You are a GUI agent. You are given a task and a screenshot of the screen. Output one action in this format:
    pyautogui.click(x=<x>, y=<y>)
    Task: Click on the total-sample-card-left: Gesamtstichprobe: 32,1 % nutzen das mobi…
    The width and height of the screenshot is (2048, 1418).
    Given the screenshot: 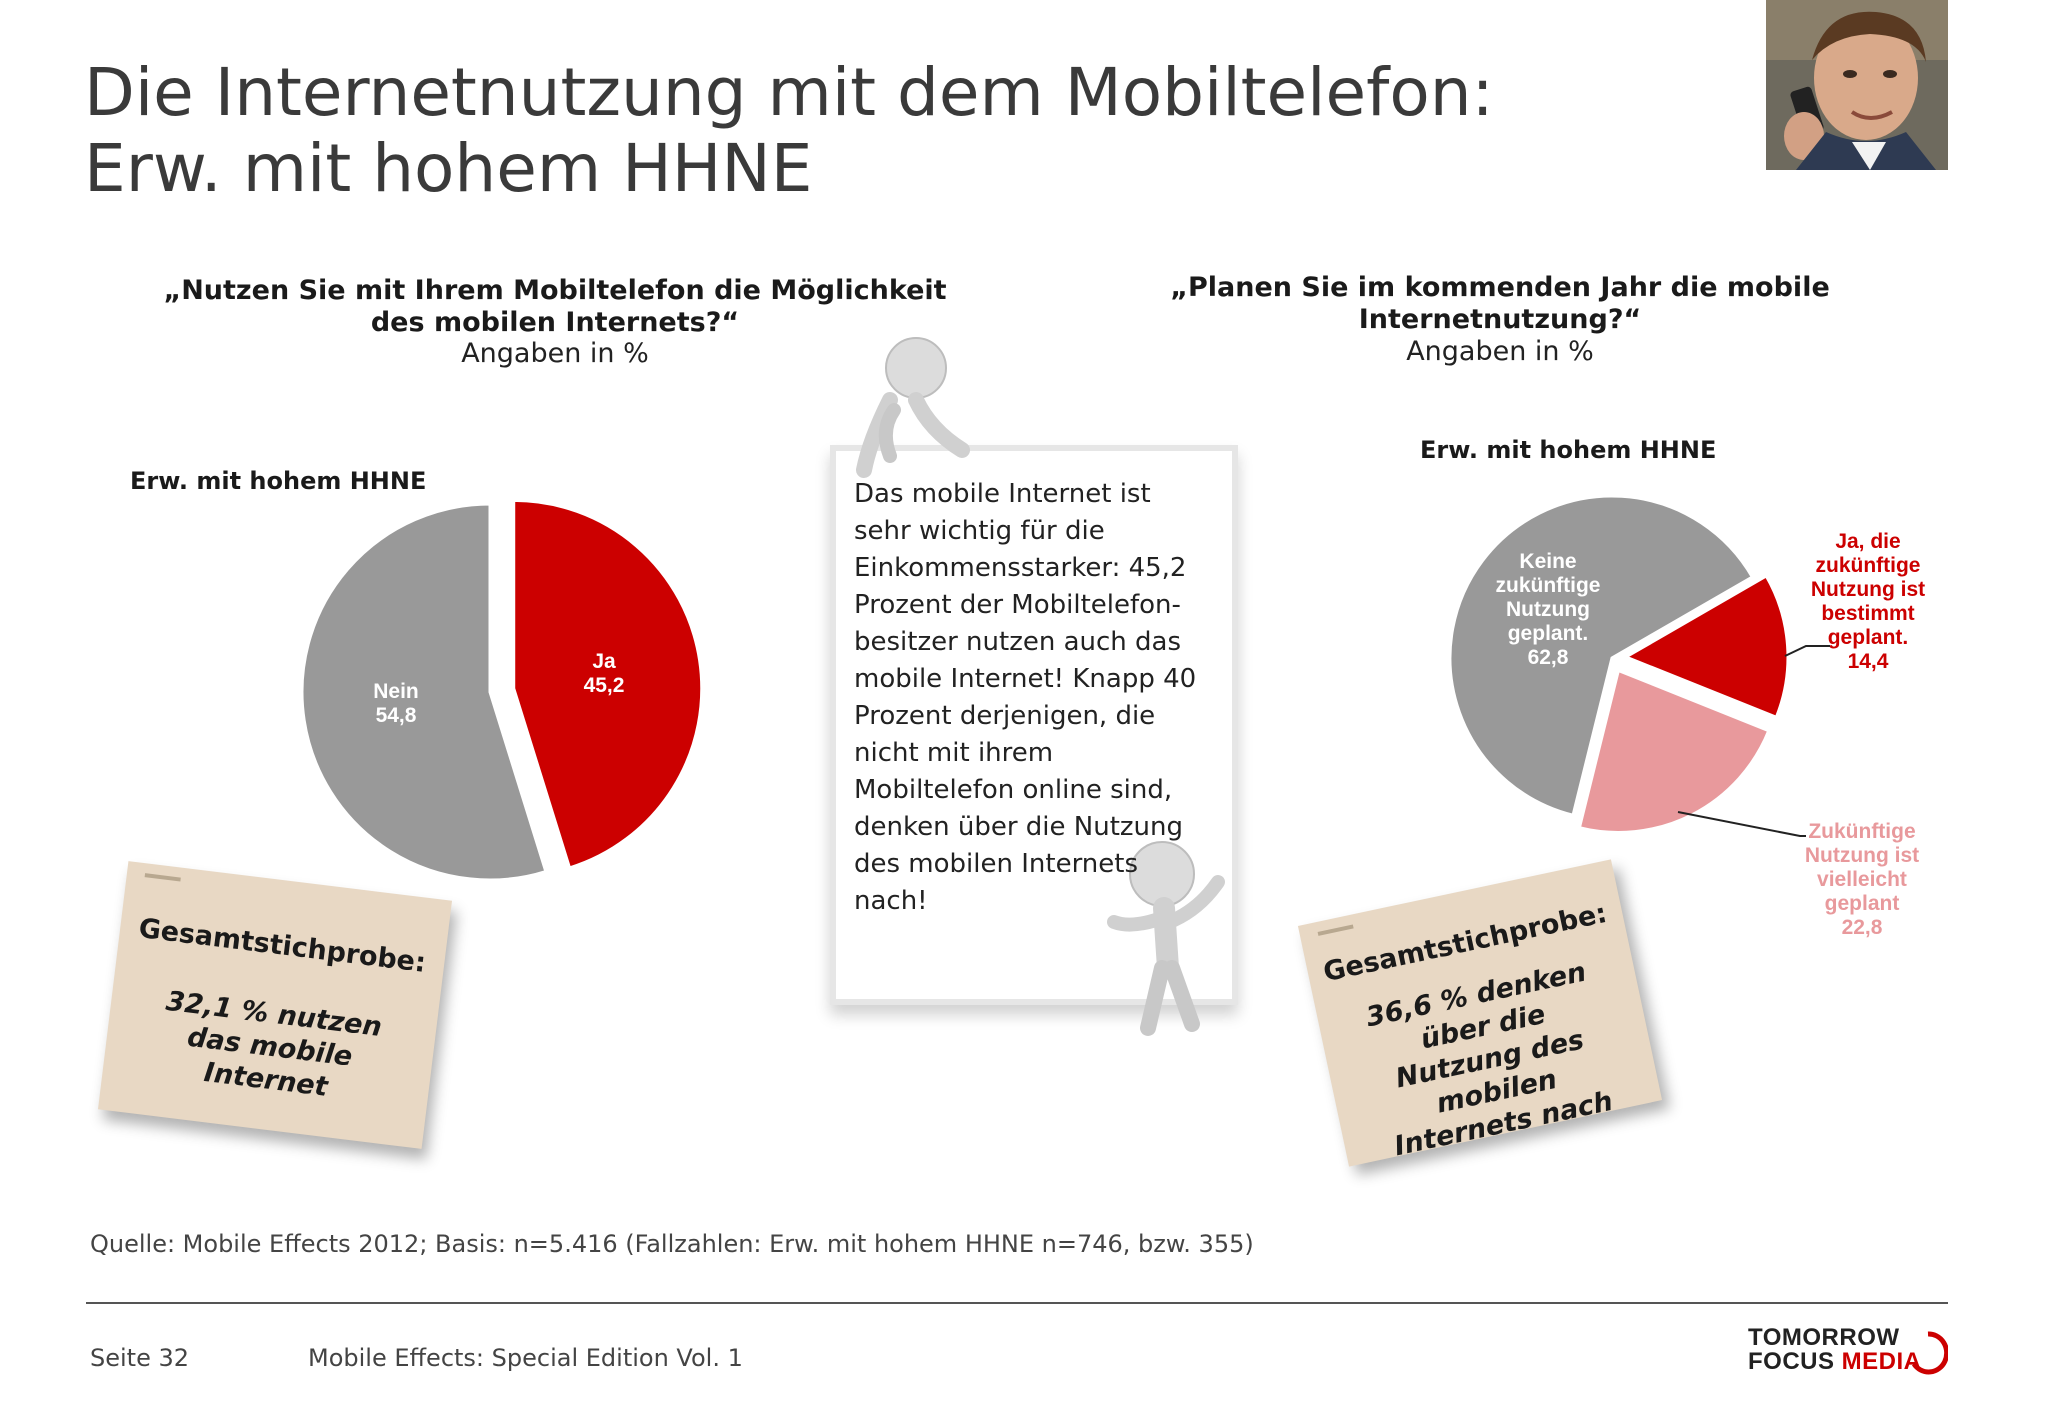 What is the action you would take?
    pyautogui.click(x=275, y=1005)
    